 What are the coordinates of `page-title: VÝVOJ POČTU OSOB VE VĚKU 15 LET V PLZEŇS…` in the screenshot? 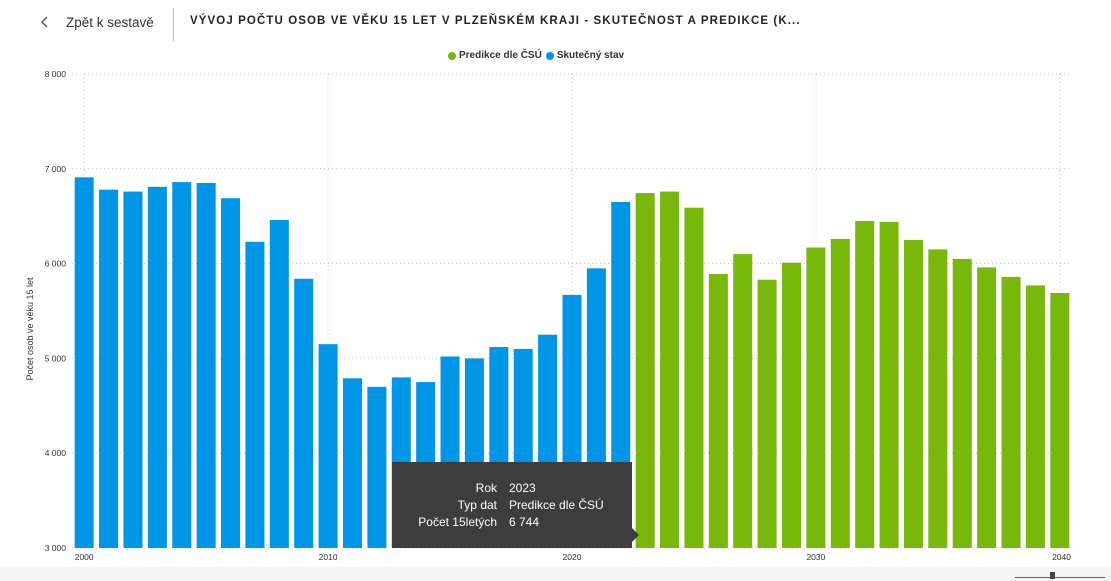 It's located at (495, 21).